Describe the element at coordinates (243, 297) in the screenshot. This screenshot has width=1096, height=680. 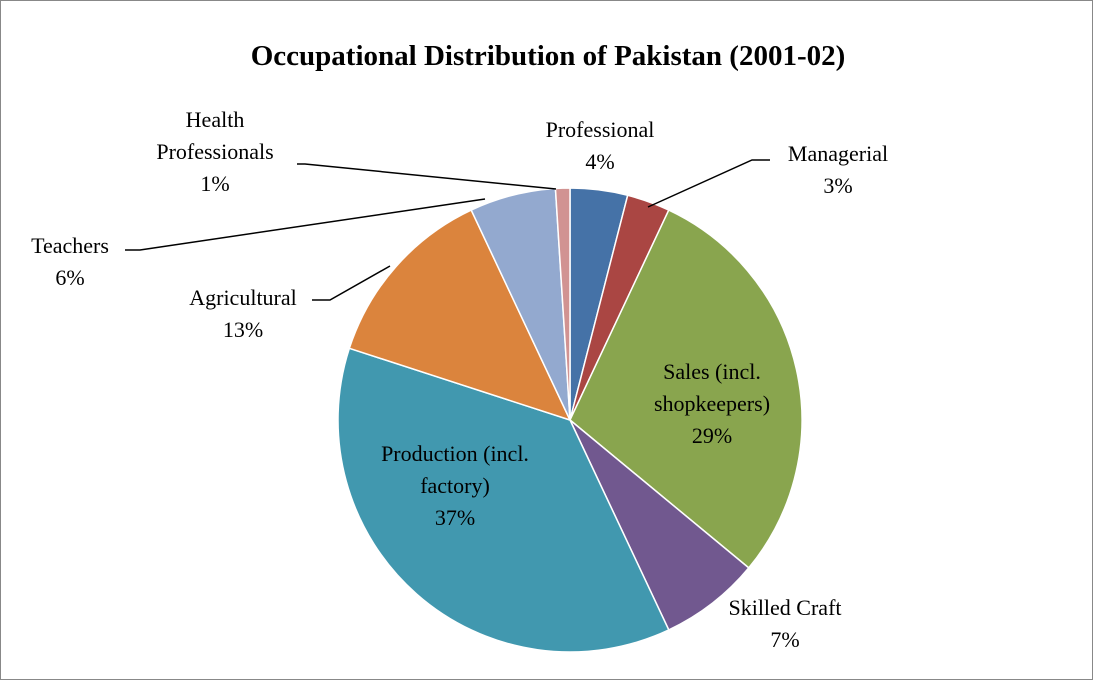
I see `category-label: Agricultural` at that location.